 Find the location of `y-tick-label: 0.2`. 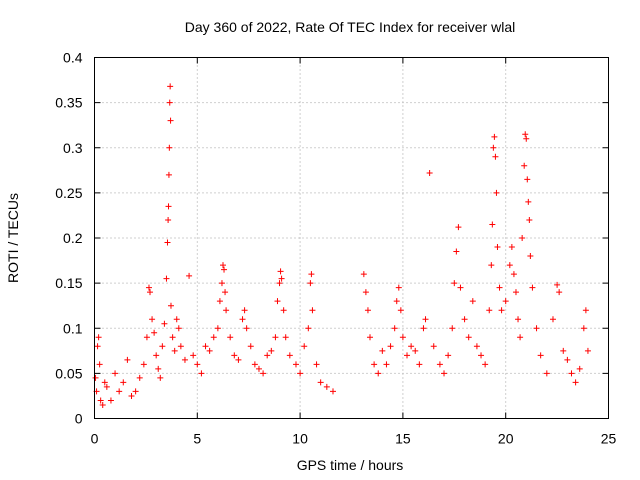

y-tick-label: 0.2 is located at coordinates (73, 238).